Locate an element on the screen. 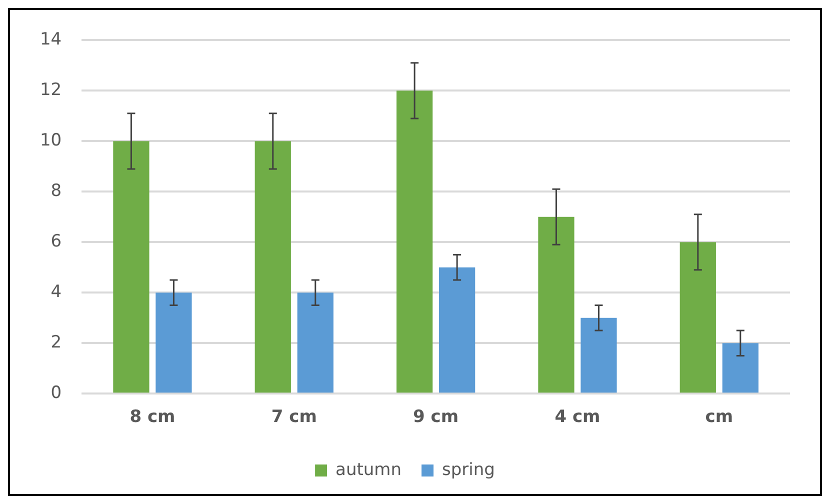  y-tick-label: 2 is located at coordinates (56, 342).